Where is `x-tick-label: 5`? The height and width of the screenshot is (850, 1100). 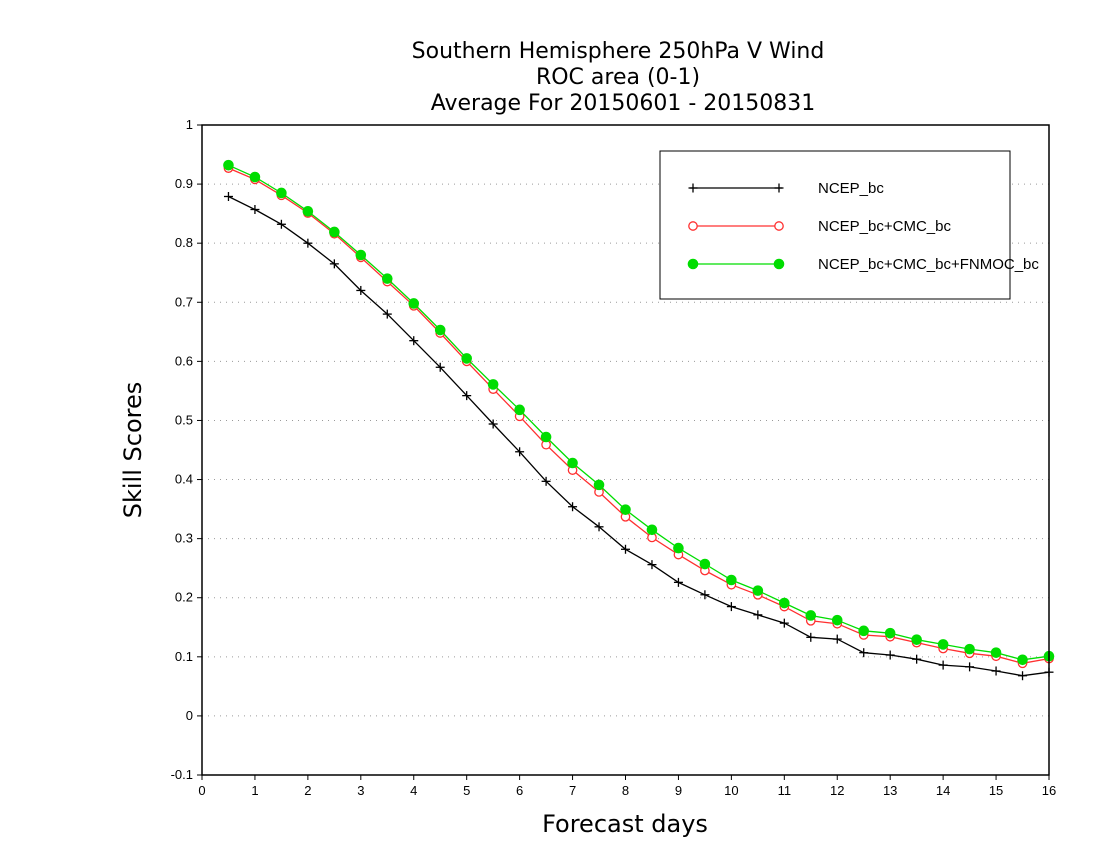 x-tick-label: 5 is located at coordinates (466, 790).